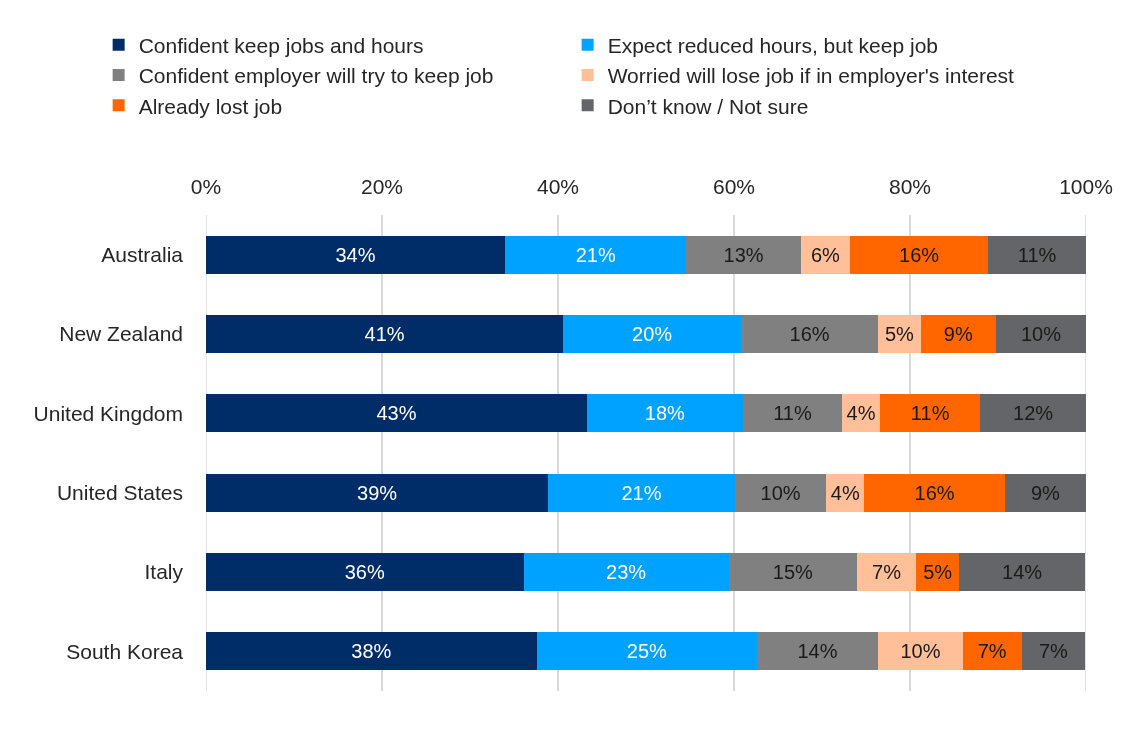 Image resolution: width=1134 pixels, height=754 pixels. I want to click on legend-label: Already lost job, so click(210, 106).